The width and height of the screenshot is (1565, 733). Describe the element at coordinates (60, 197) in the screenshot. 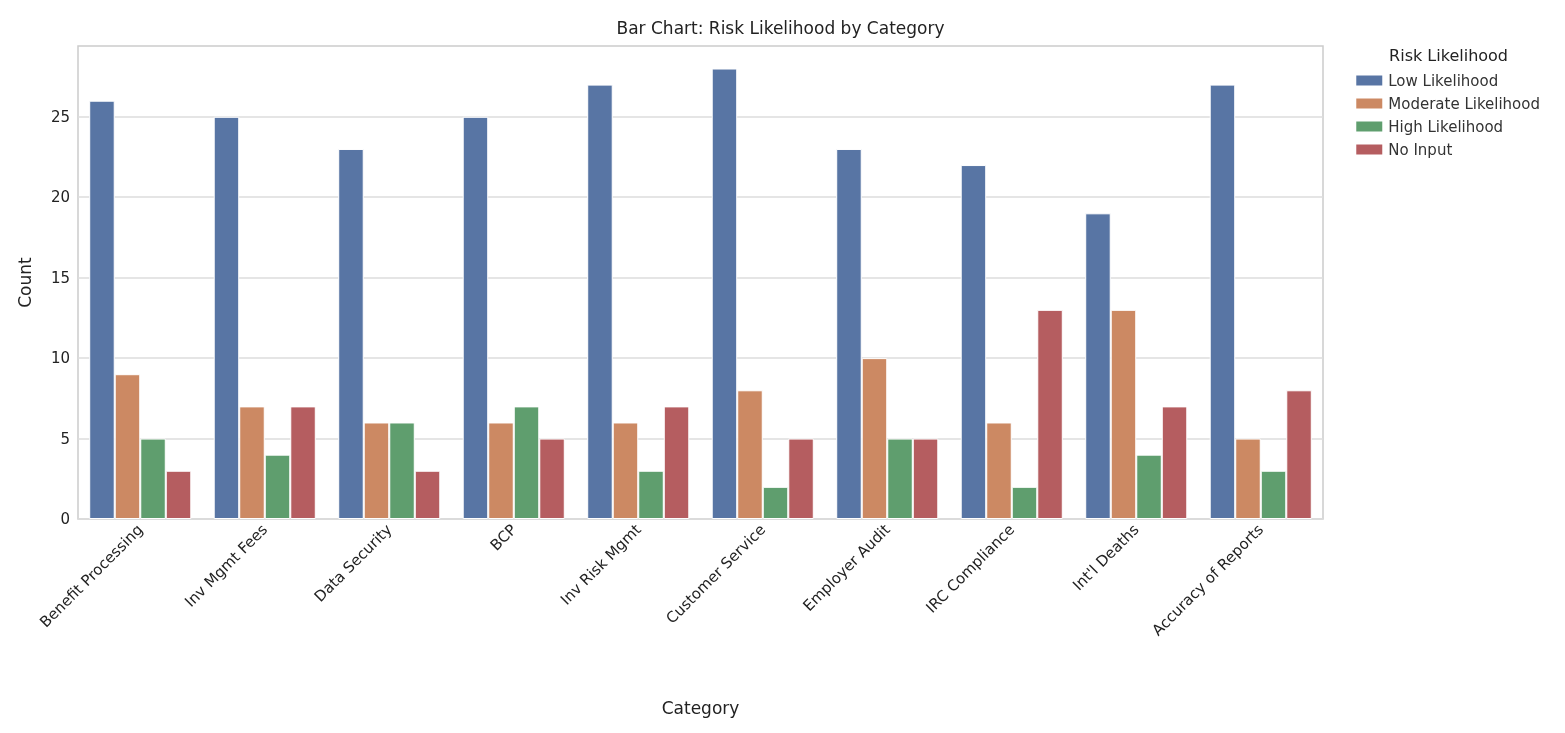

I see `y-tick-label: 20` at that location.